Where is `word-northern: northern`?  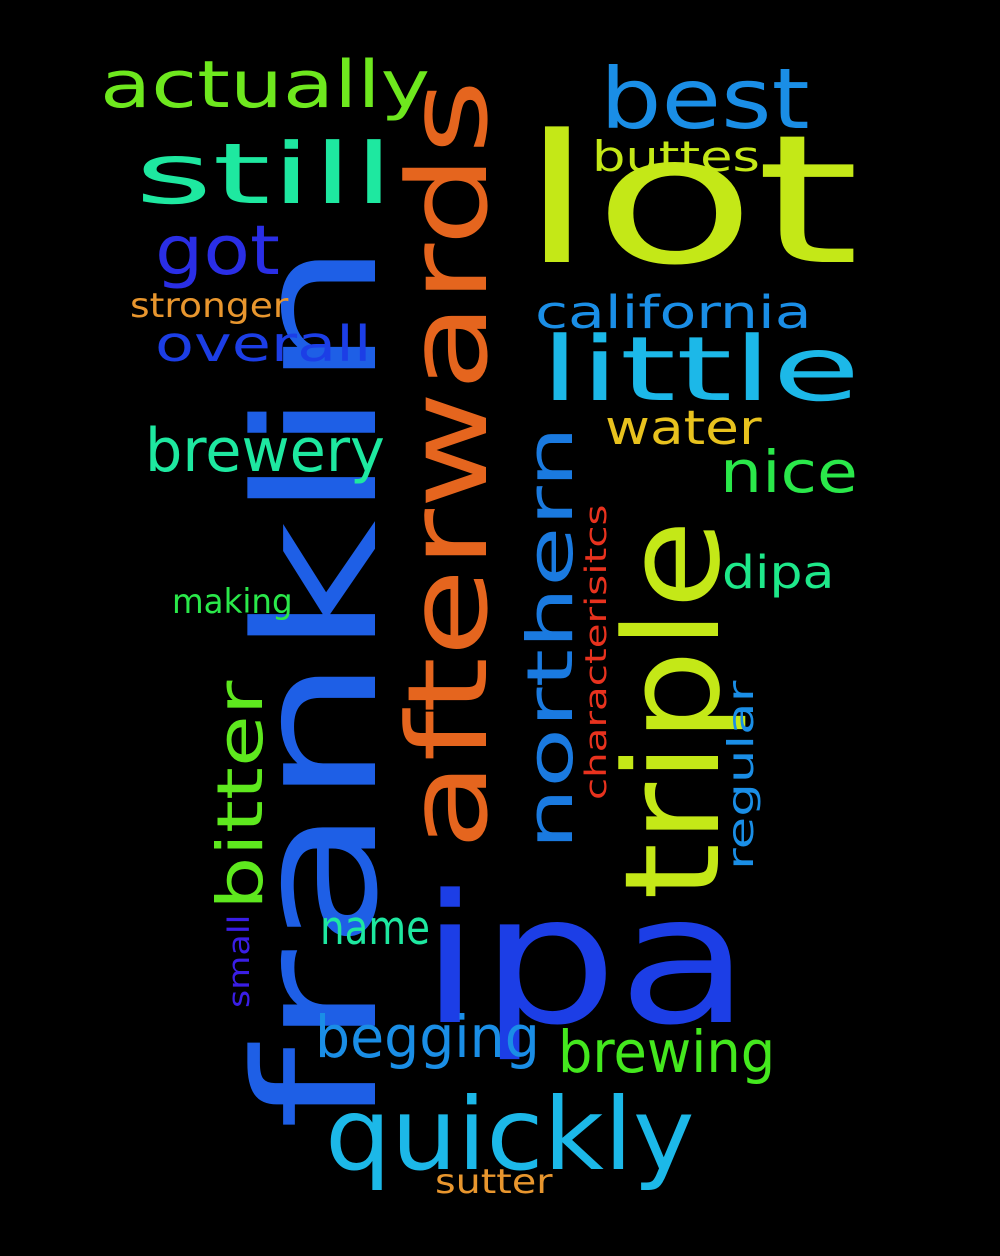 word-northern: northern is located at coordinates (550, 637).